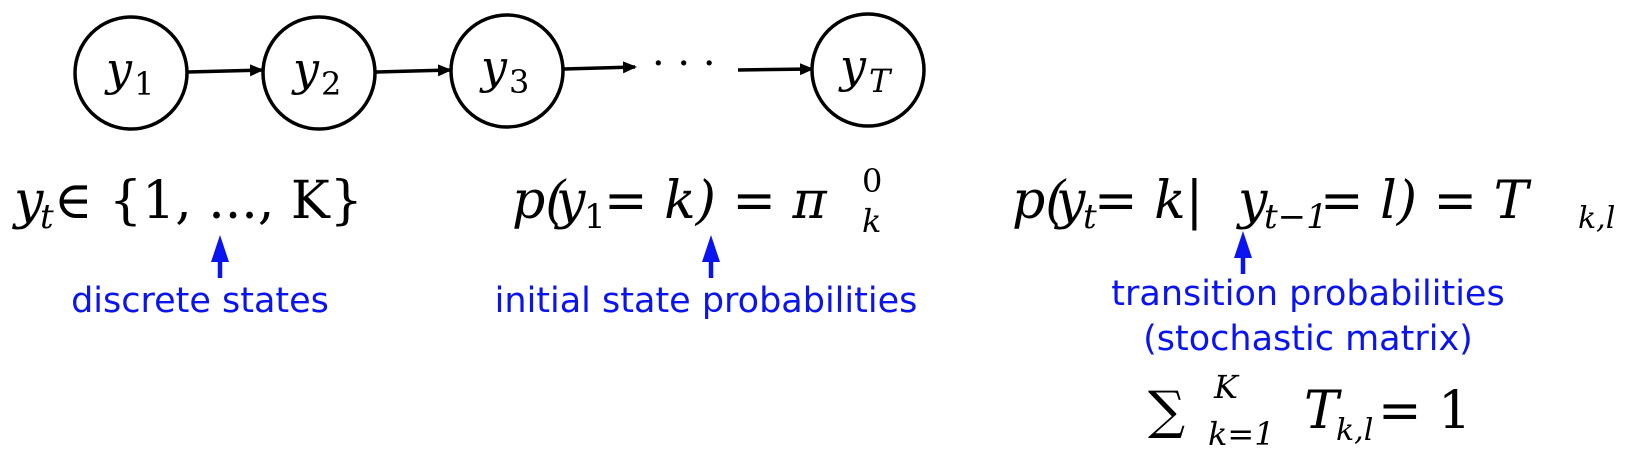  What do you see at coordinates (872, 181) in the screenshot?
I see `initial-eq-pi-sup: 0` at bounding box center [872, 181].